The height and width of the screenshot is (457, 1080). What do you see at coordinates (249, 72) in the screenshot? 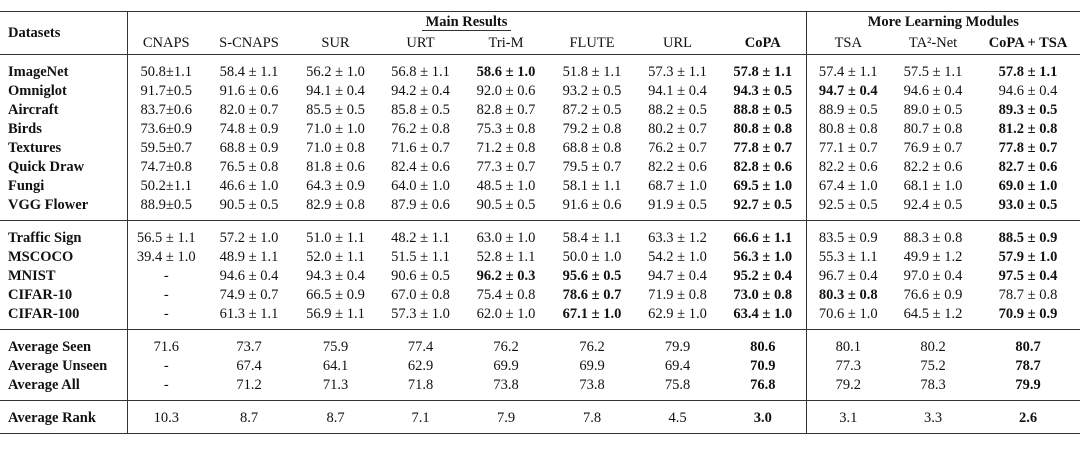
I see `value-cell: 58.4 ± 1.1` at bounding box center [249, 72].